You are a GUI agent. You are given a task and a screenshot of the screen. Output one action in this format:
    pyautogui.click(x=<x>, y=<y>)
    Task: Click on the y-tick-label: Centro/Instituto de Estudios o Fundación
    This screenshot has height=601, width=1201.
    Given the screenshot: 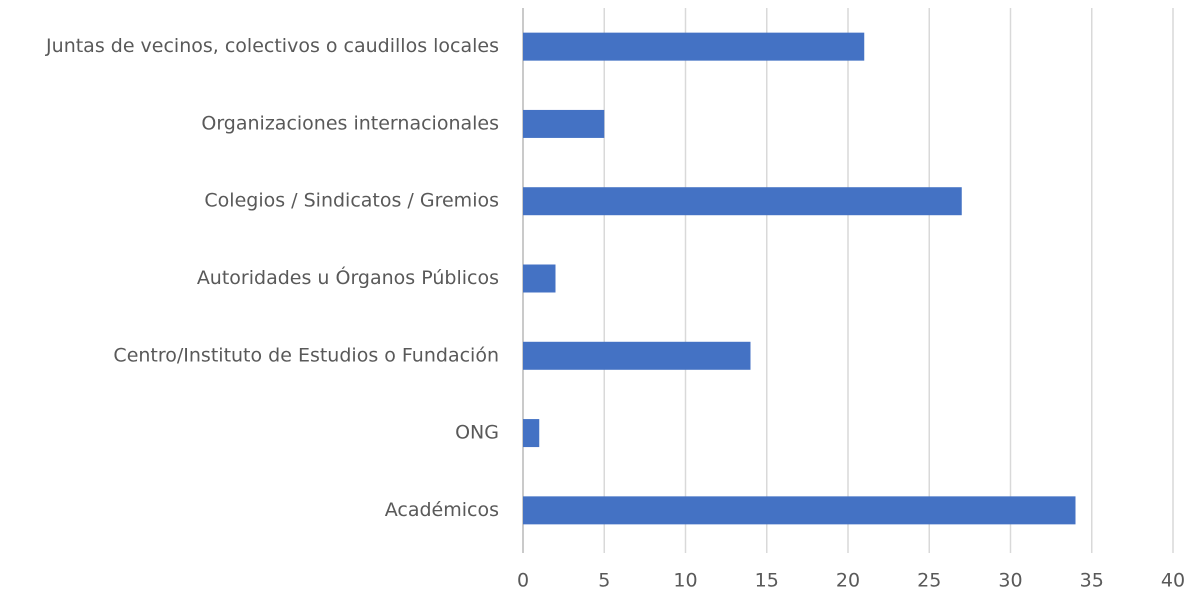 What is the action you would take?
    pyautogui.click(x=306, y=355)
    